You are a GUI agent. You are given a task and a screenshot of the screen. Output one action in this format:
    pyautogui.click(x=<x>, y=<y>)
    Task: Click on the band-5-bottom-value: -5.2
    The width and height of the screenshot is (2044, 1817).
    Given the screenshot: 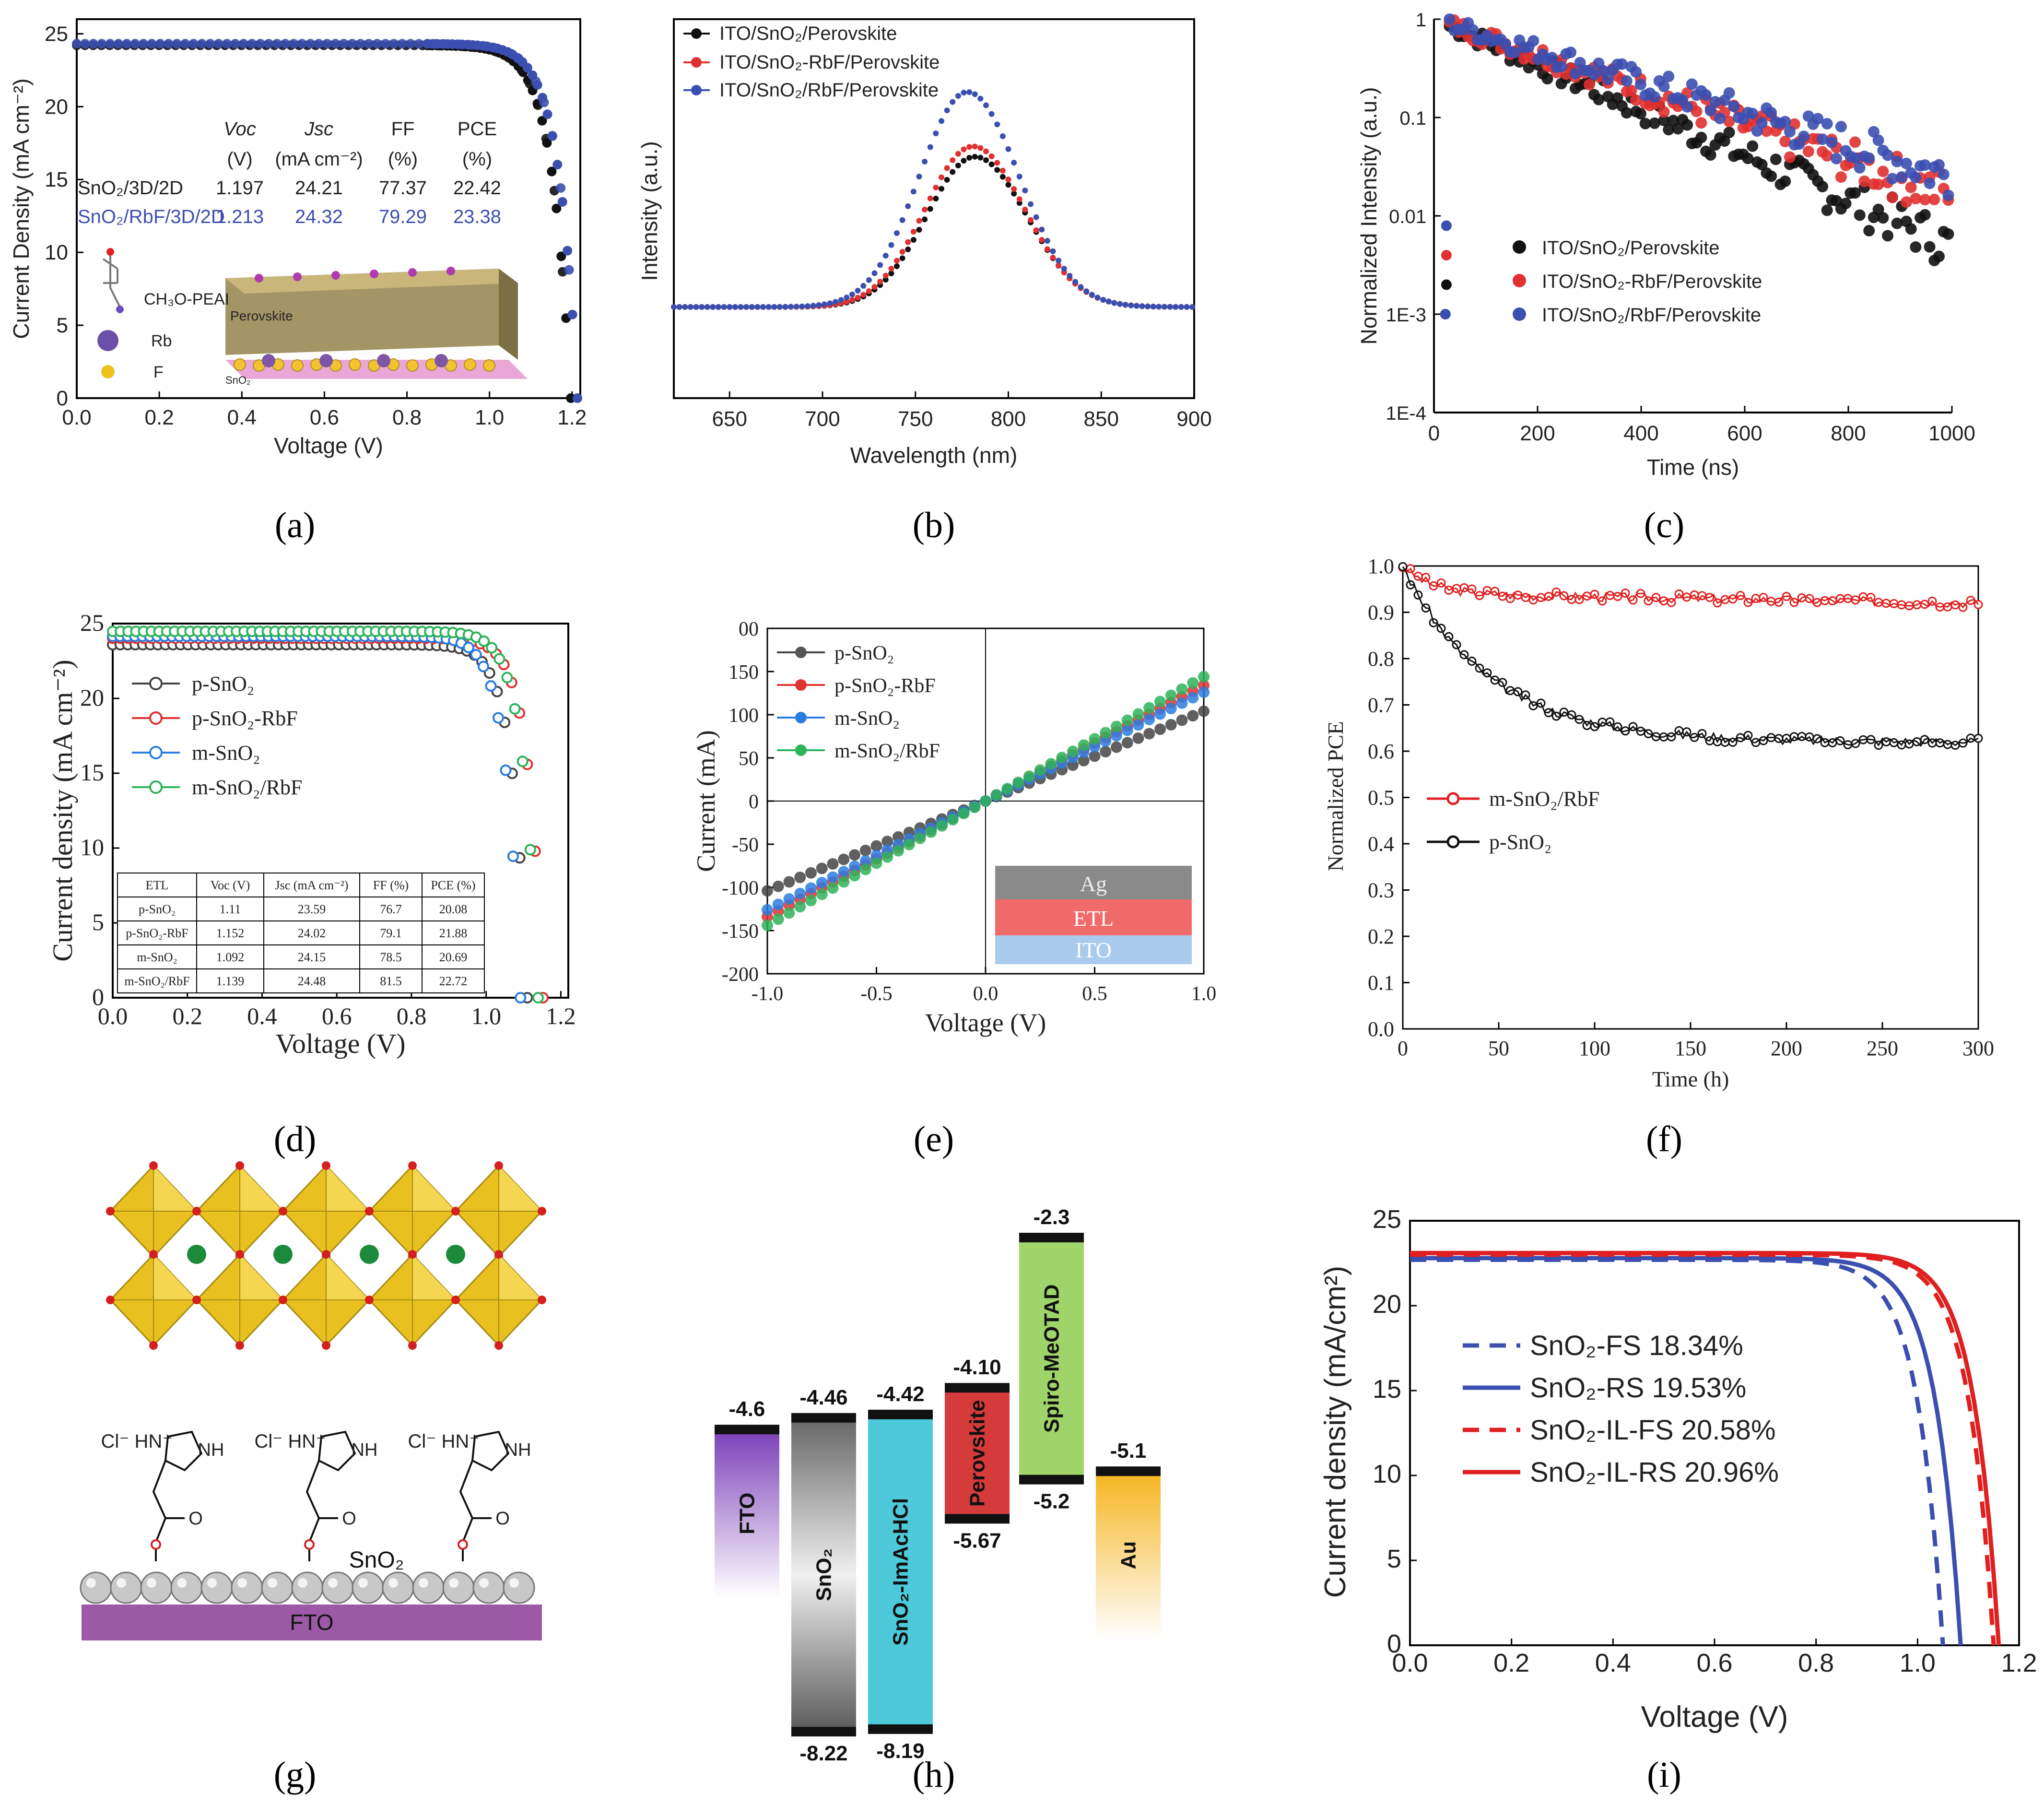 What is the action you would take?
    pyautogui.click(x=1052, y=1502)
    